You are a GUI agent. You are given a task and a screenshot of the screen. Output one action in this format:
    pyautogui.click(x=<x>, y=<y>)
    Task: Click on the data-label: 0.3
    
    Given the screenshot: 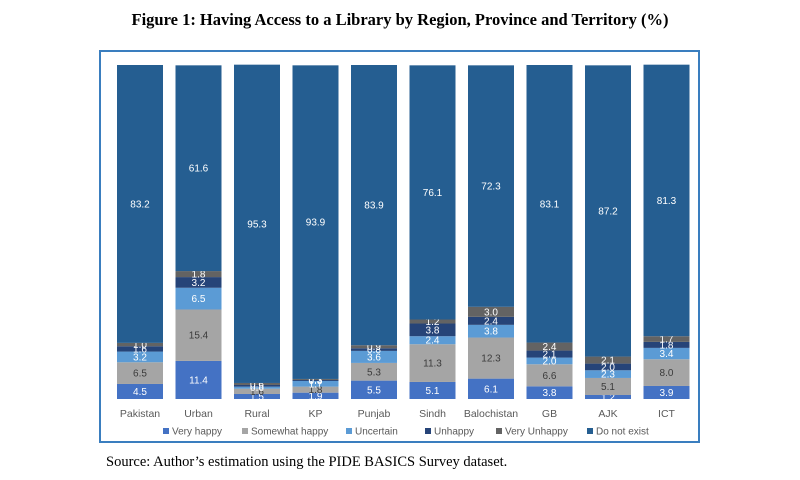 What is the action you would take?
    pyautogui.click(x=316, y=380)
    